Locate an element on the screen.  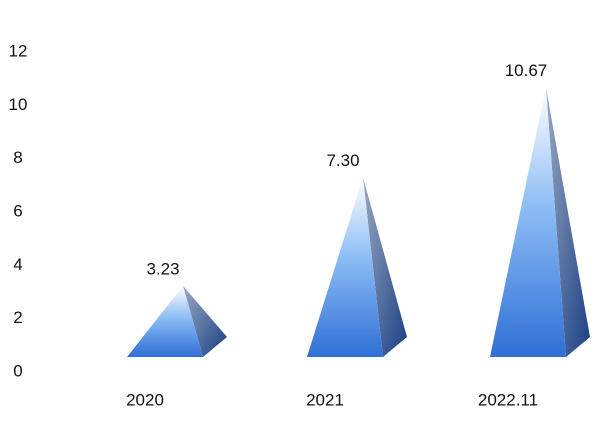
y-tick-label: 8 is located at coordinates (17, 157).